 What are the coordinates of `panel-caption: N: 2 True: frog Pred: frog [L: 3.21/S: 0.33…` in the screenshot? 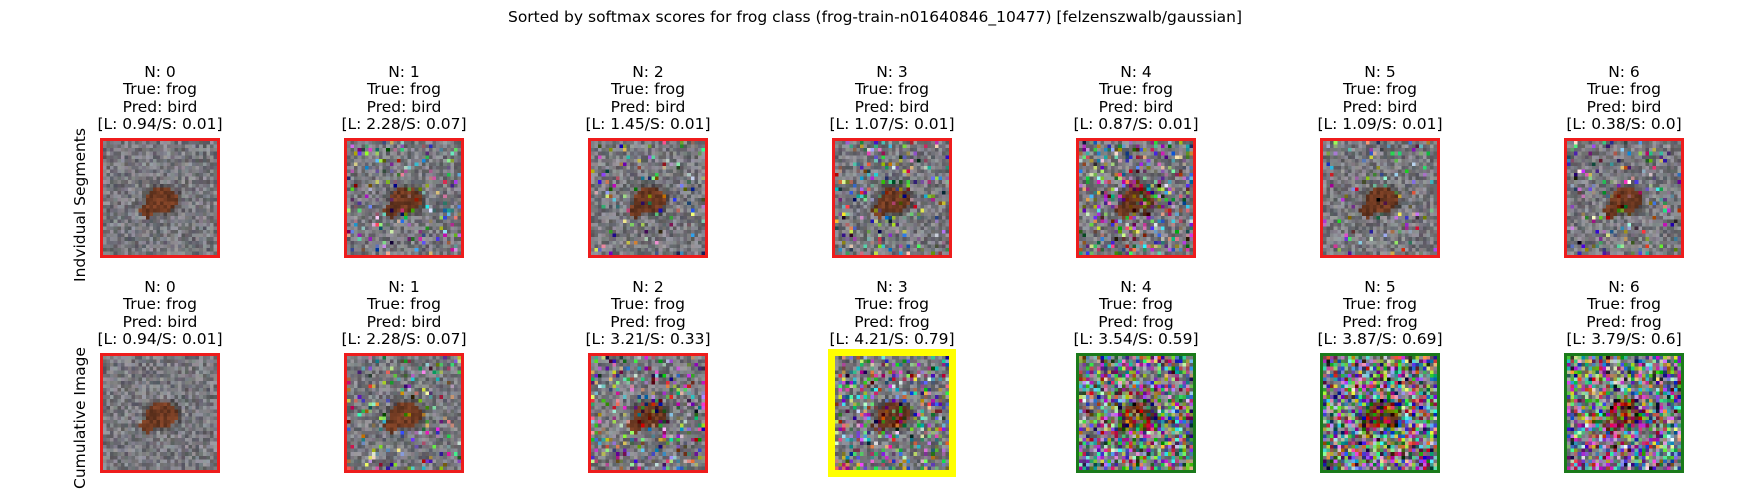 It's located at (648, 313).